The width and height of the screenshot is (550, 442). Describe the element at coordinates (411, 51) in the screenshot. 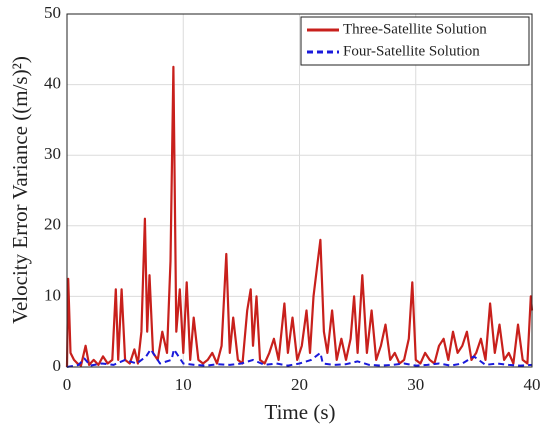

I see `legend-label: Four-Satellite Solution` at that location.